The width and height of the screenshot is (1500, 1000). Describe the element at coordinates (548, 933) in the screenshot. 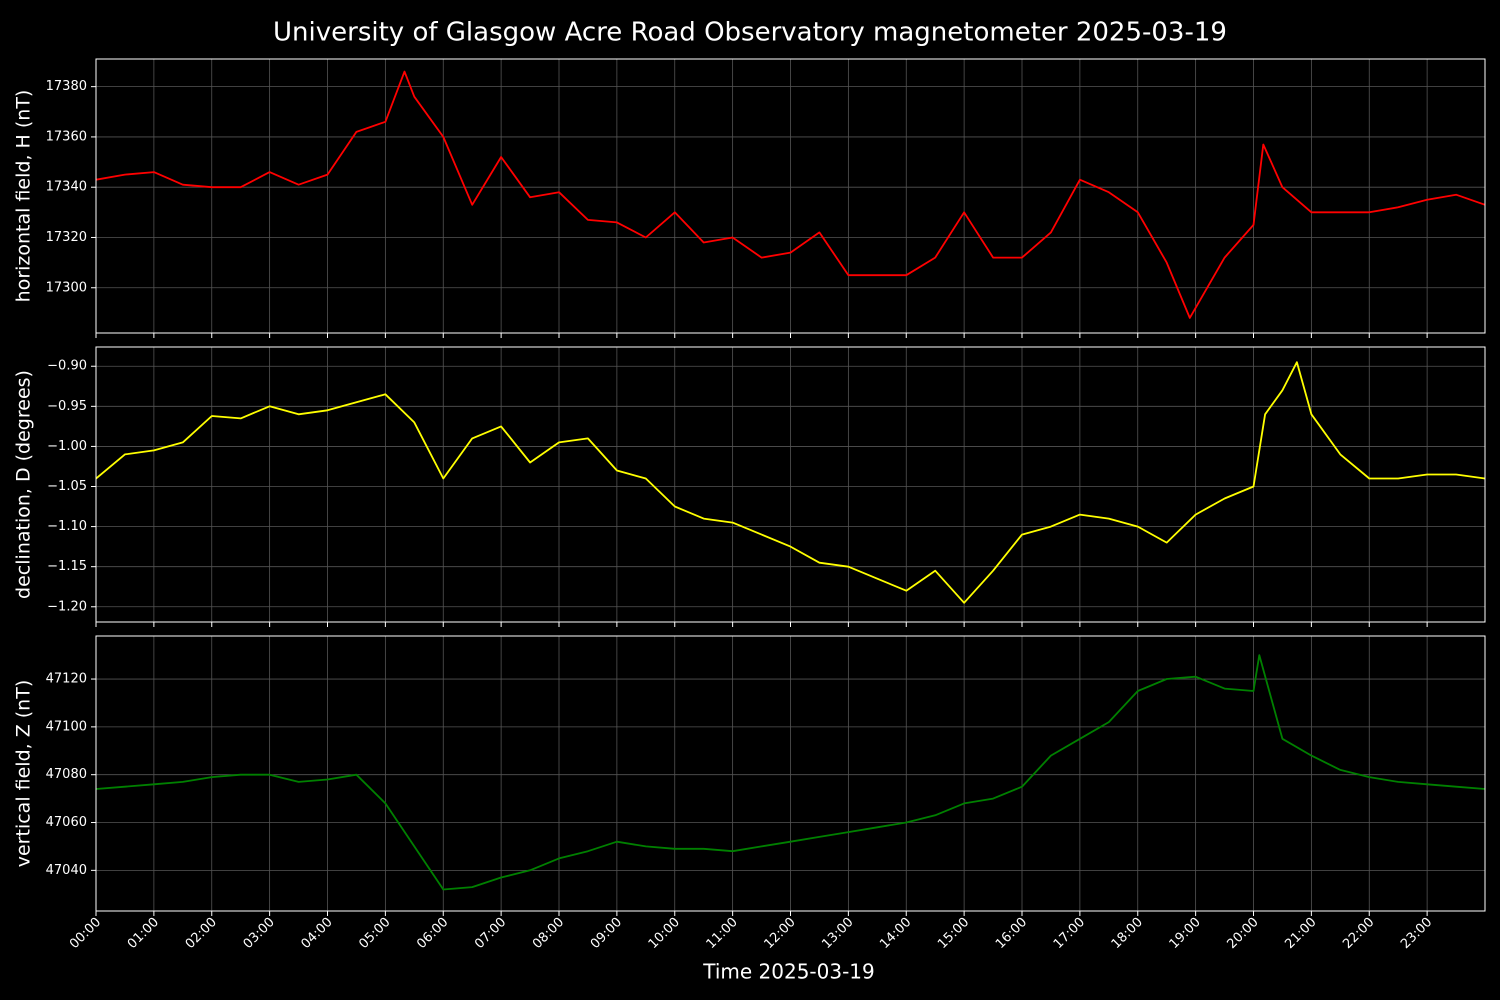

I see `x-tick-label: 08:00` at that location.